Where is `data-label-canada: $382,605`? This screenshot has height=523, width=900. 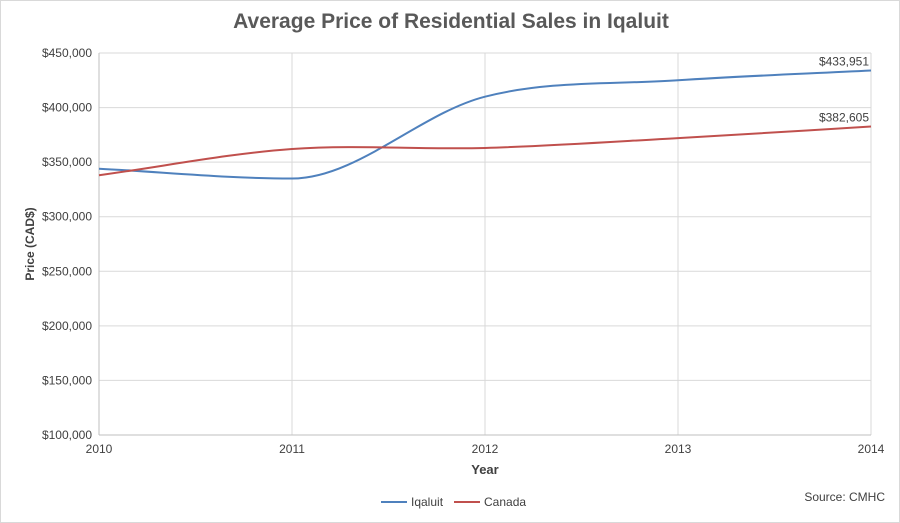
data-label-canada: $382,605 is located at coordinates (844, 118).